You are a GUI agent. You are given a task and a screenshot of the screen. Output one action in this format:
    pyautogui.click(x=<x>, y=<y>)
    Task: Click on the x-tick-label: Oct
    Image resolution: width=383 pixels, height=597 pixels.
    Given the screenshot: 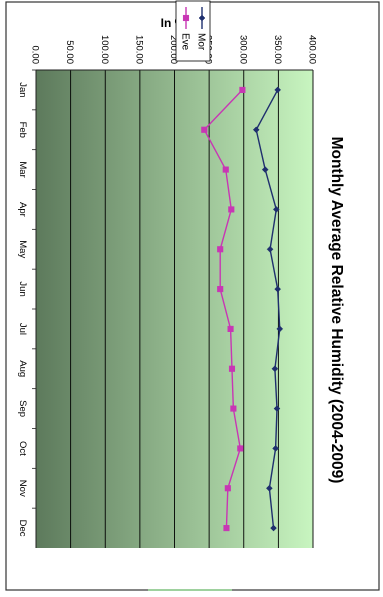 What is the action you would take?
    pyautogui.click(x=22, y=448)
    